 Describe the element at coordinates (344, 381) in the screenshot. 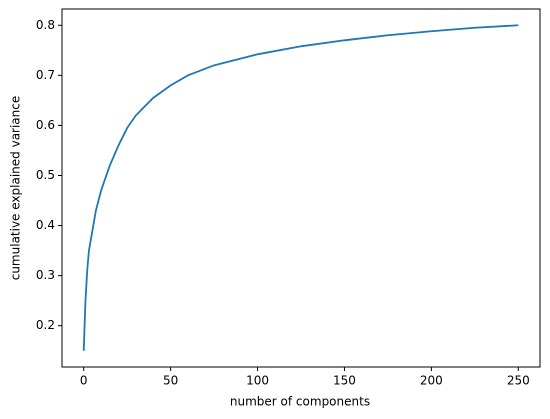

I see `x-tick-label: 150` at that location.